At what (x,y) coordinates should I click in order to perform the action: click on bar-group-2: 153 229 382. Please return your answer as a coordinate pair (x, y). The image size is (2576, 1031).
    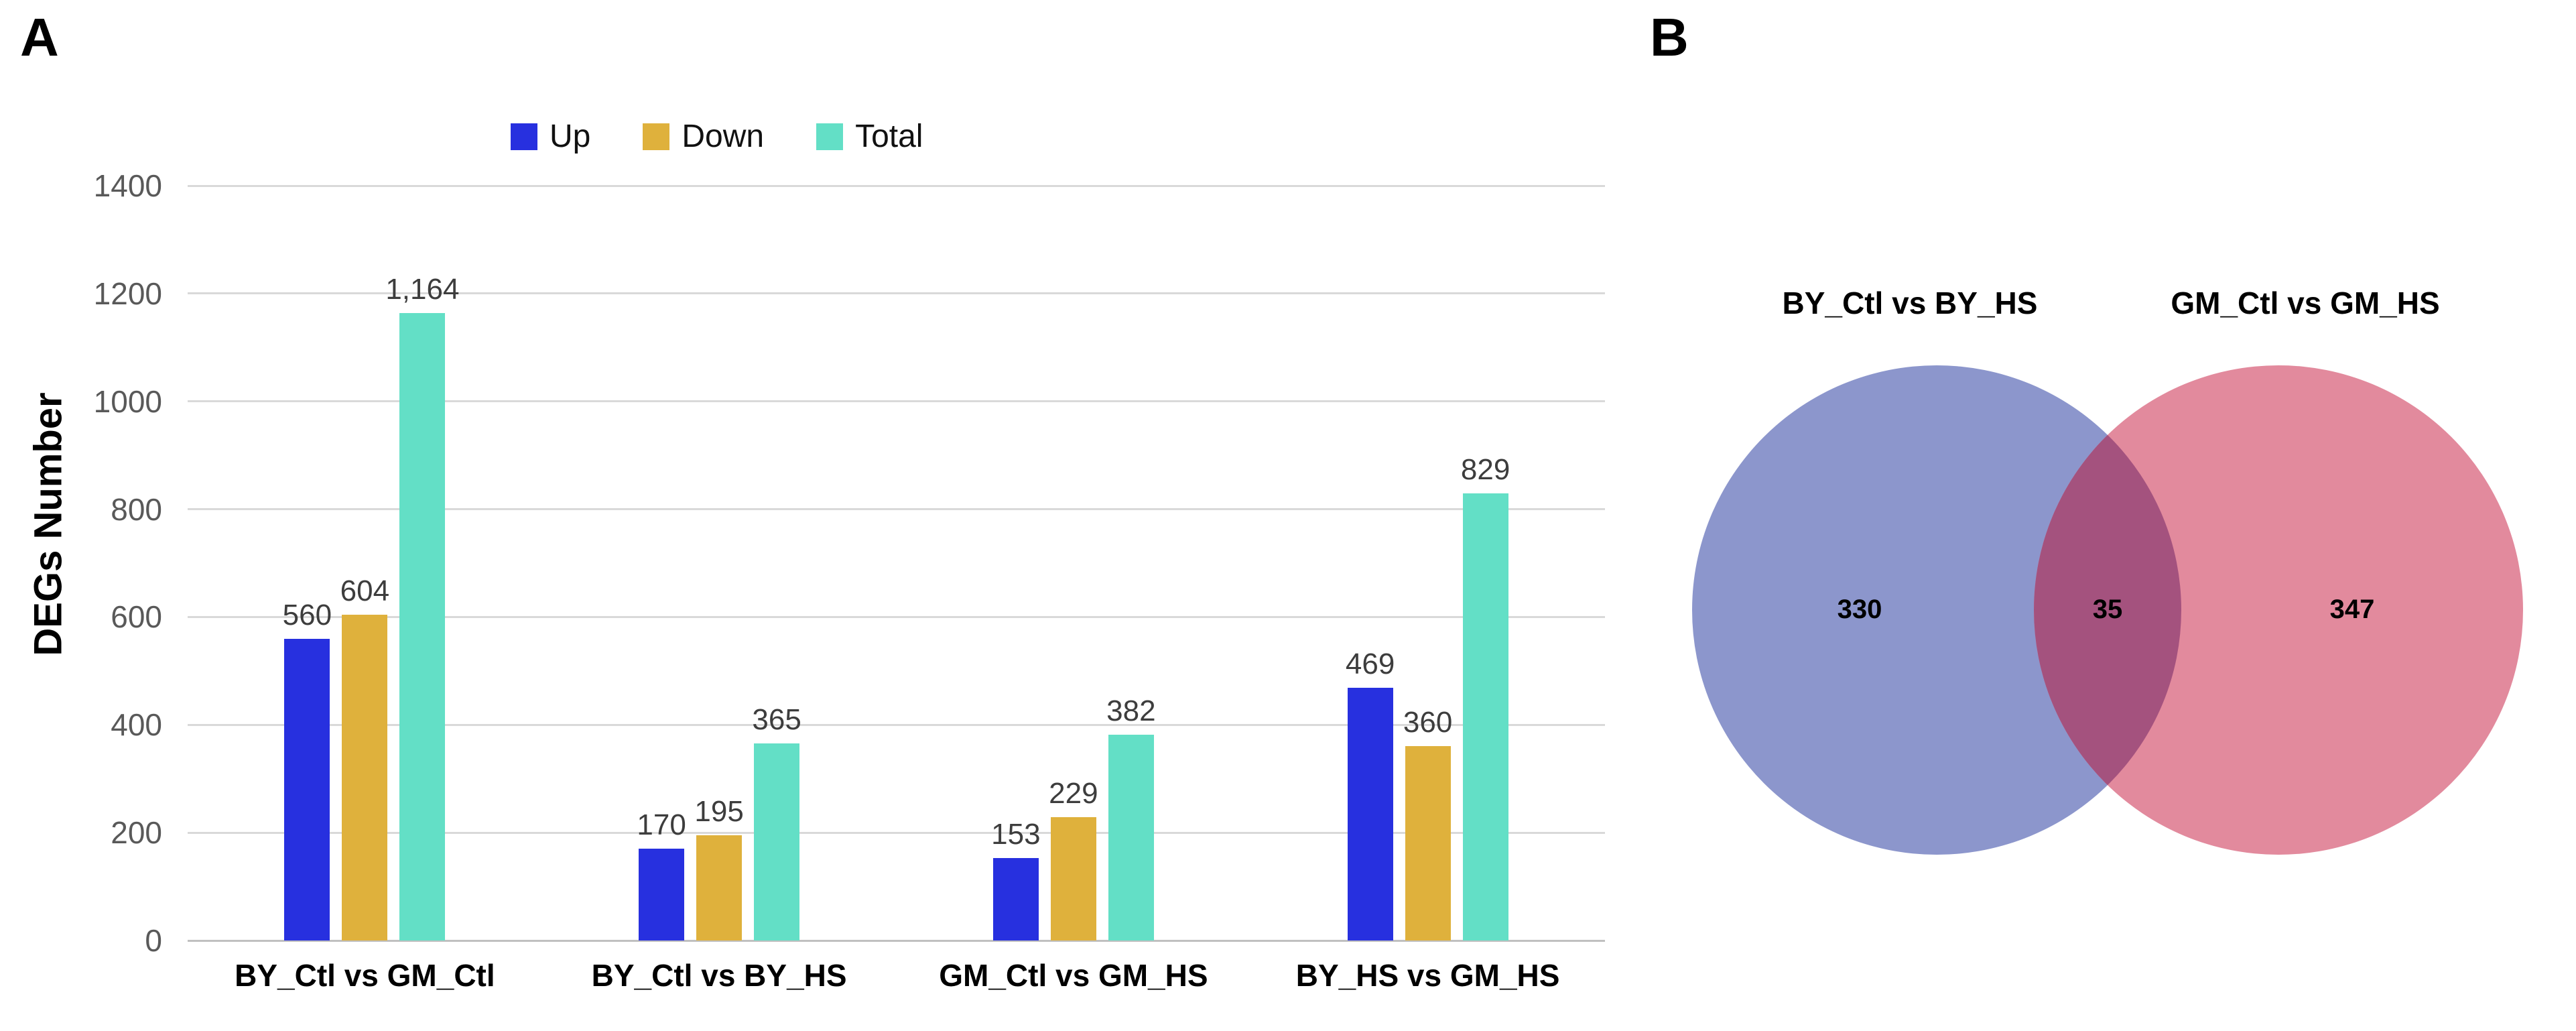
    Looking at the image, I should click on (1074, 563).